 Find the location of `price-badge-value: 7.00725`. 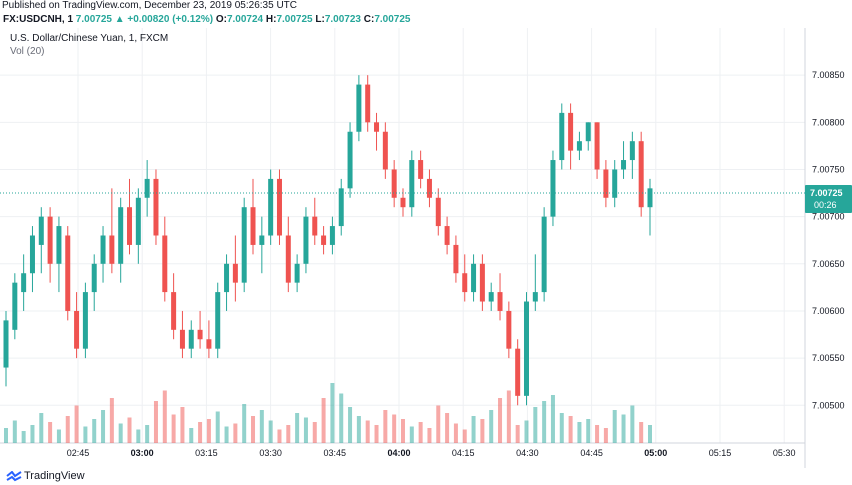

price-badge-value: 7.00725 is located at coordinates (826, 193).